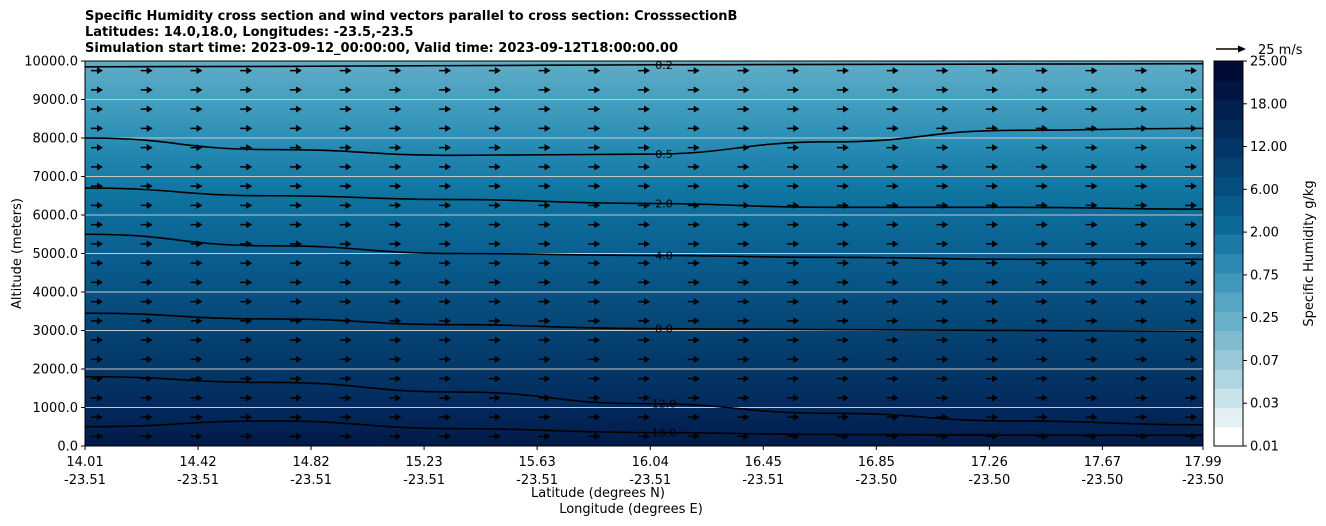  What do you see at coordinates (650, 462) in the screenshot?
I see `x-tick-label-lat: 16.04` at bounding box center [650, 462].